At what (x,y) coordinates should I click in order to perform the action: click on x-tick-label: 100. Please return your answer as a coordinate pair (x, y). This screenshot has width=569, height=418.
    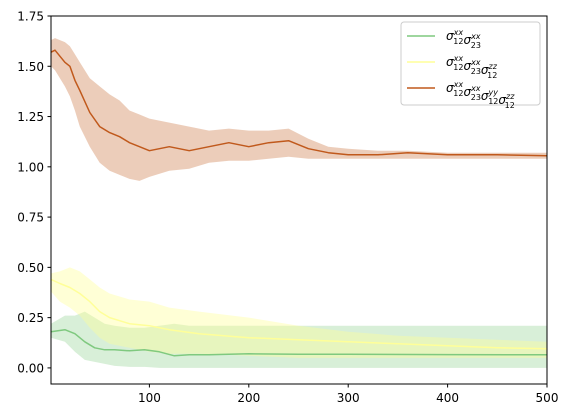
    Looking at the image, I should click on (149, 398).